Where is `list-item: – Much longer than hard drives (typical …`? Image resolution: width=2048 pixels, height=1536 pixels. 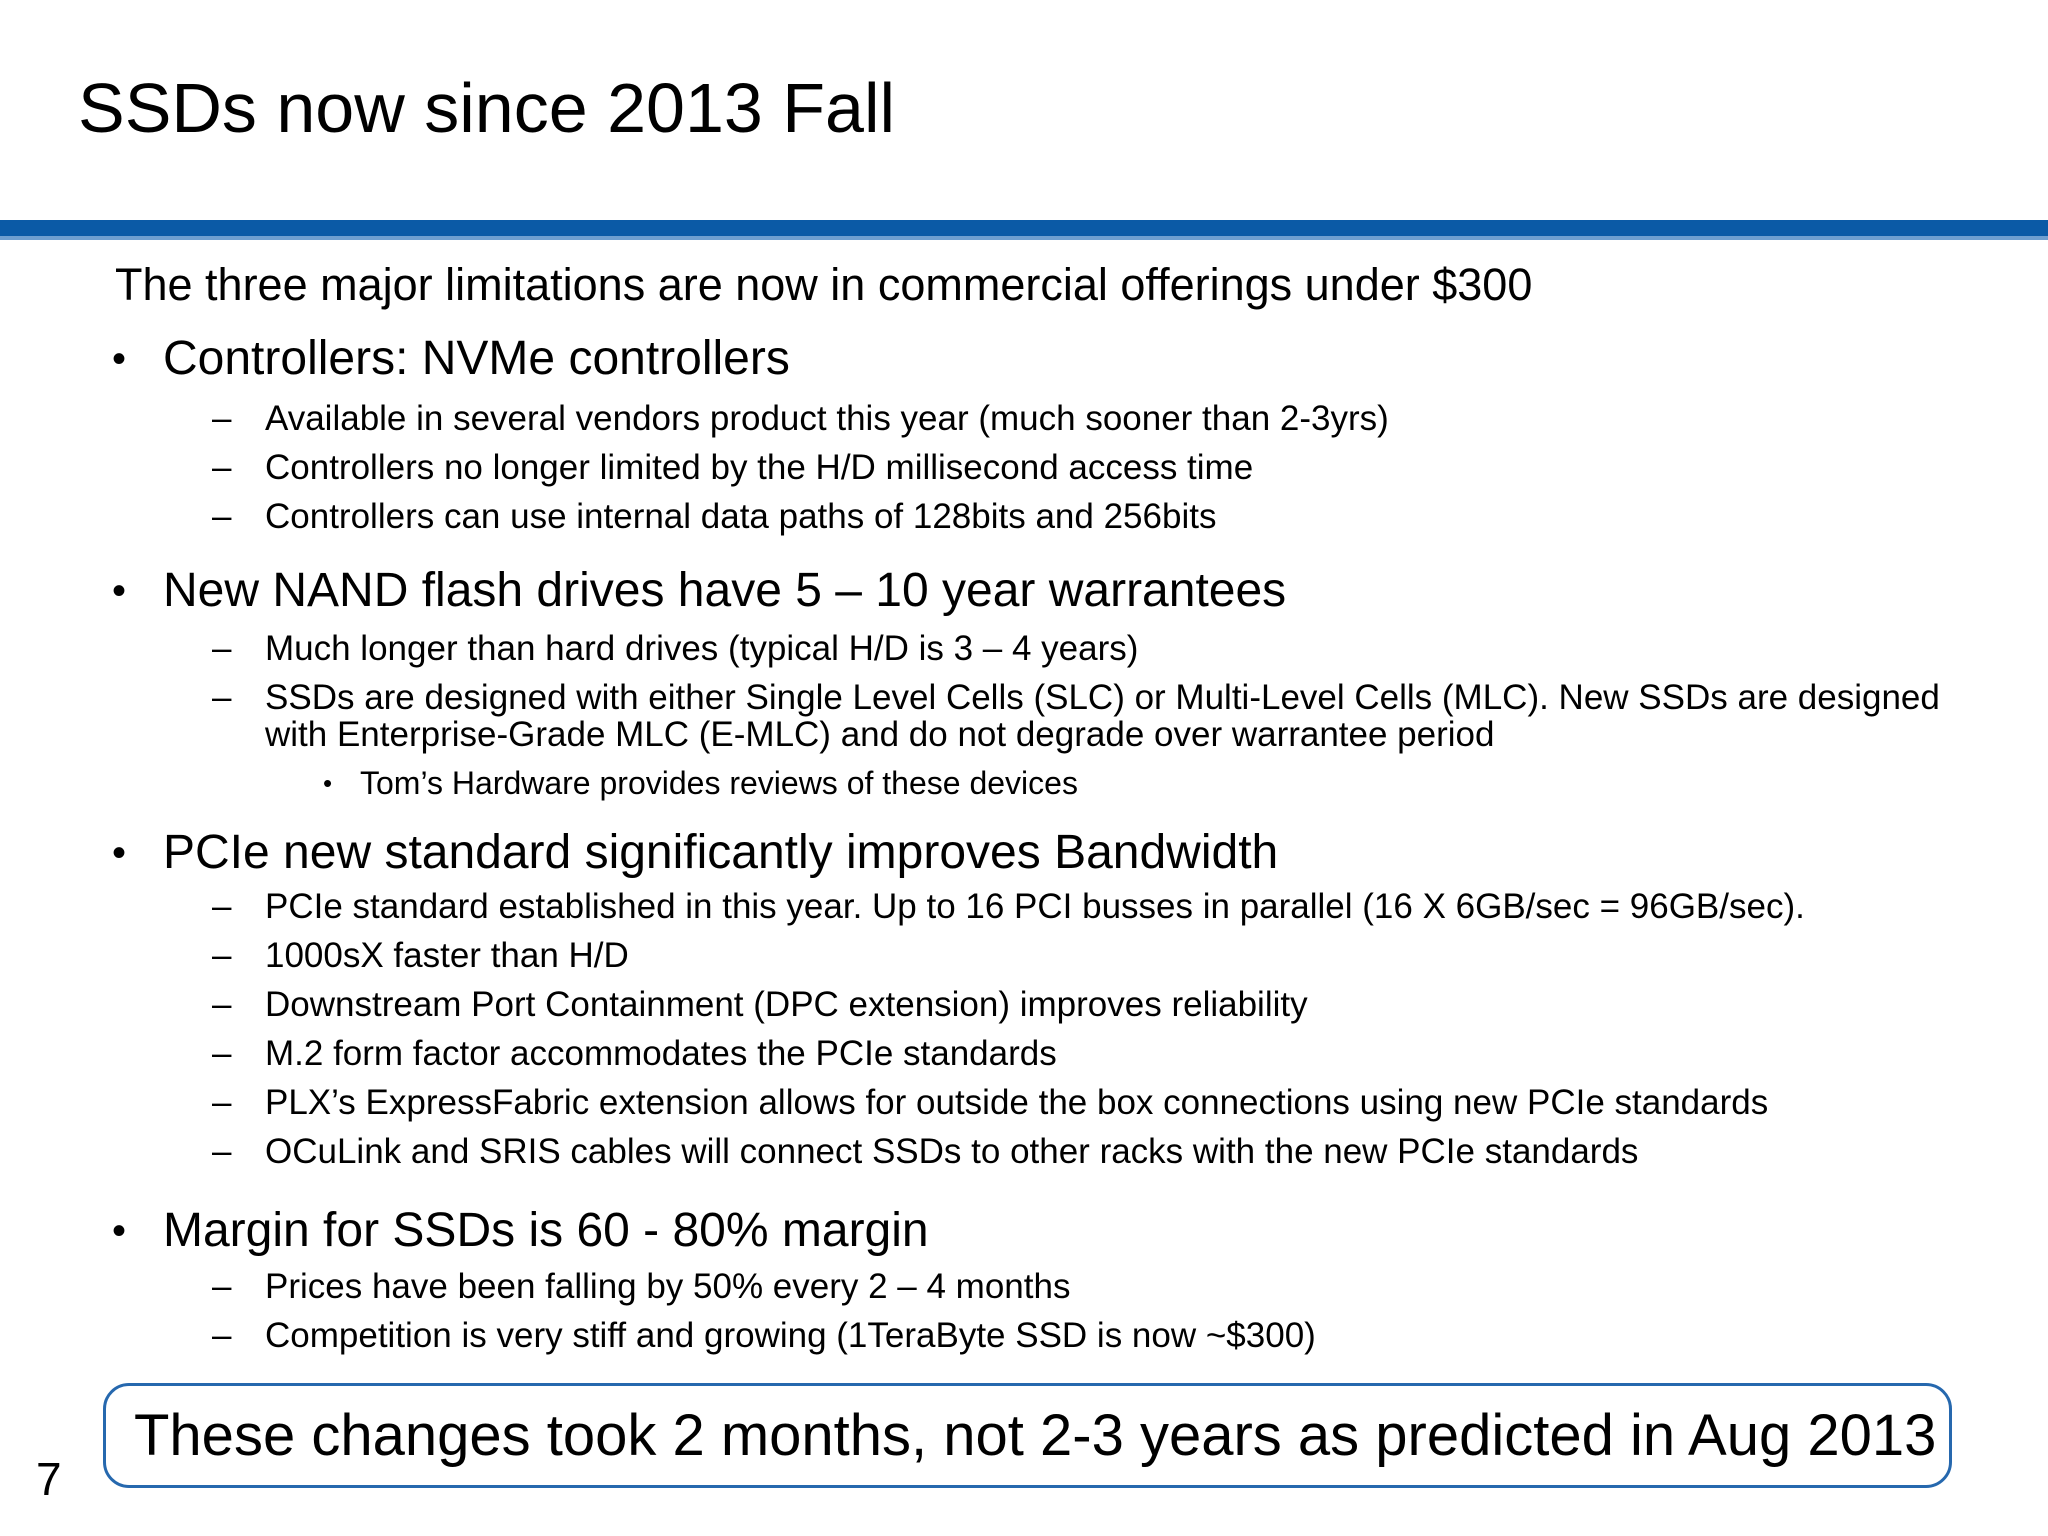 list-item: – Much longer than hard drives (typical … is located at coordinates (1024, 648).